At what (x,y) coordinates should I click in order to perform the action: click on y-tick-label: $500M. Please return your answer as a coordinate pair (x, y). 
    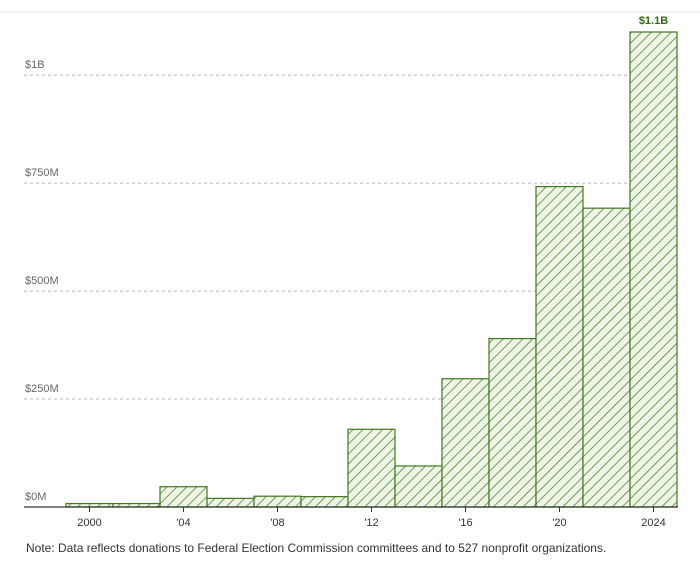
    Looking at the image, I should click on (42, 281).